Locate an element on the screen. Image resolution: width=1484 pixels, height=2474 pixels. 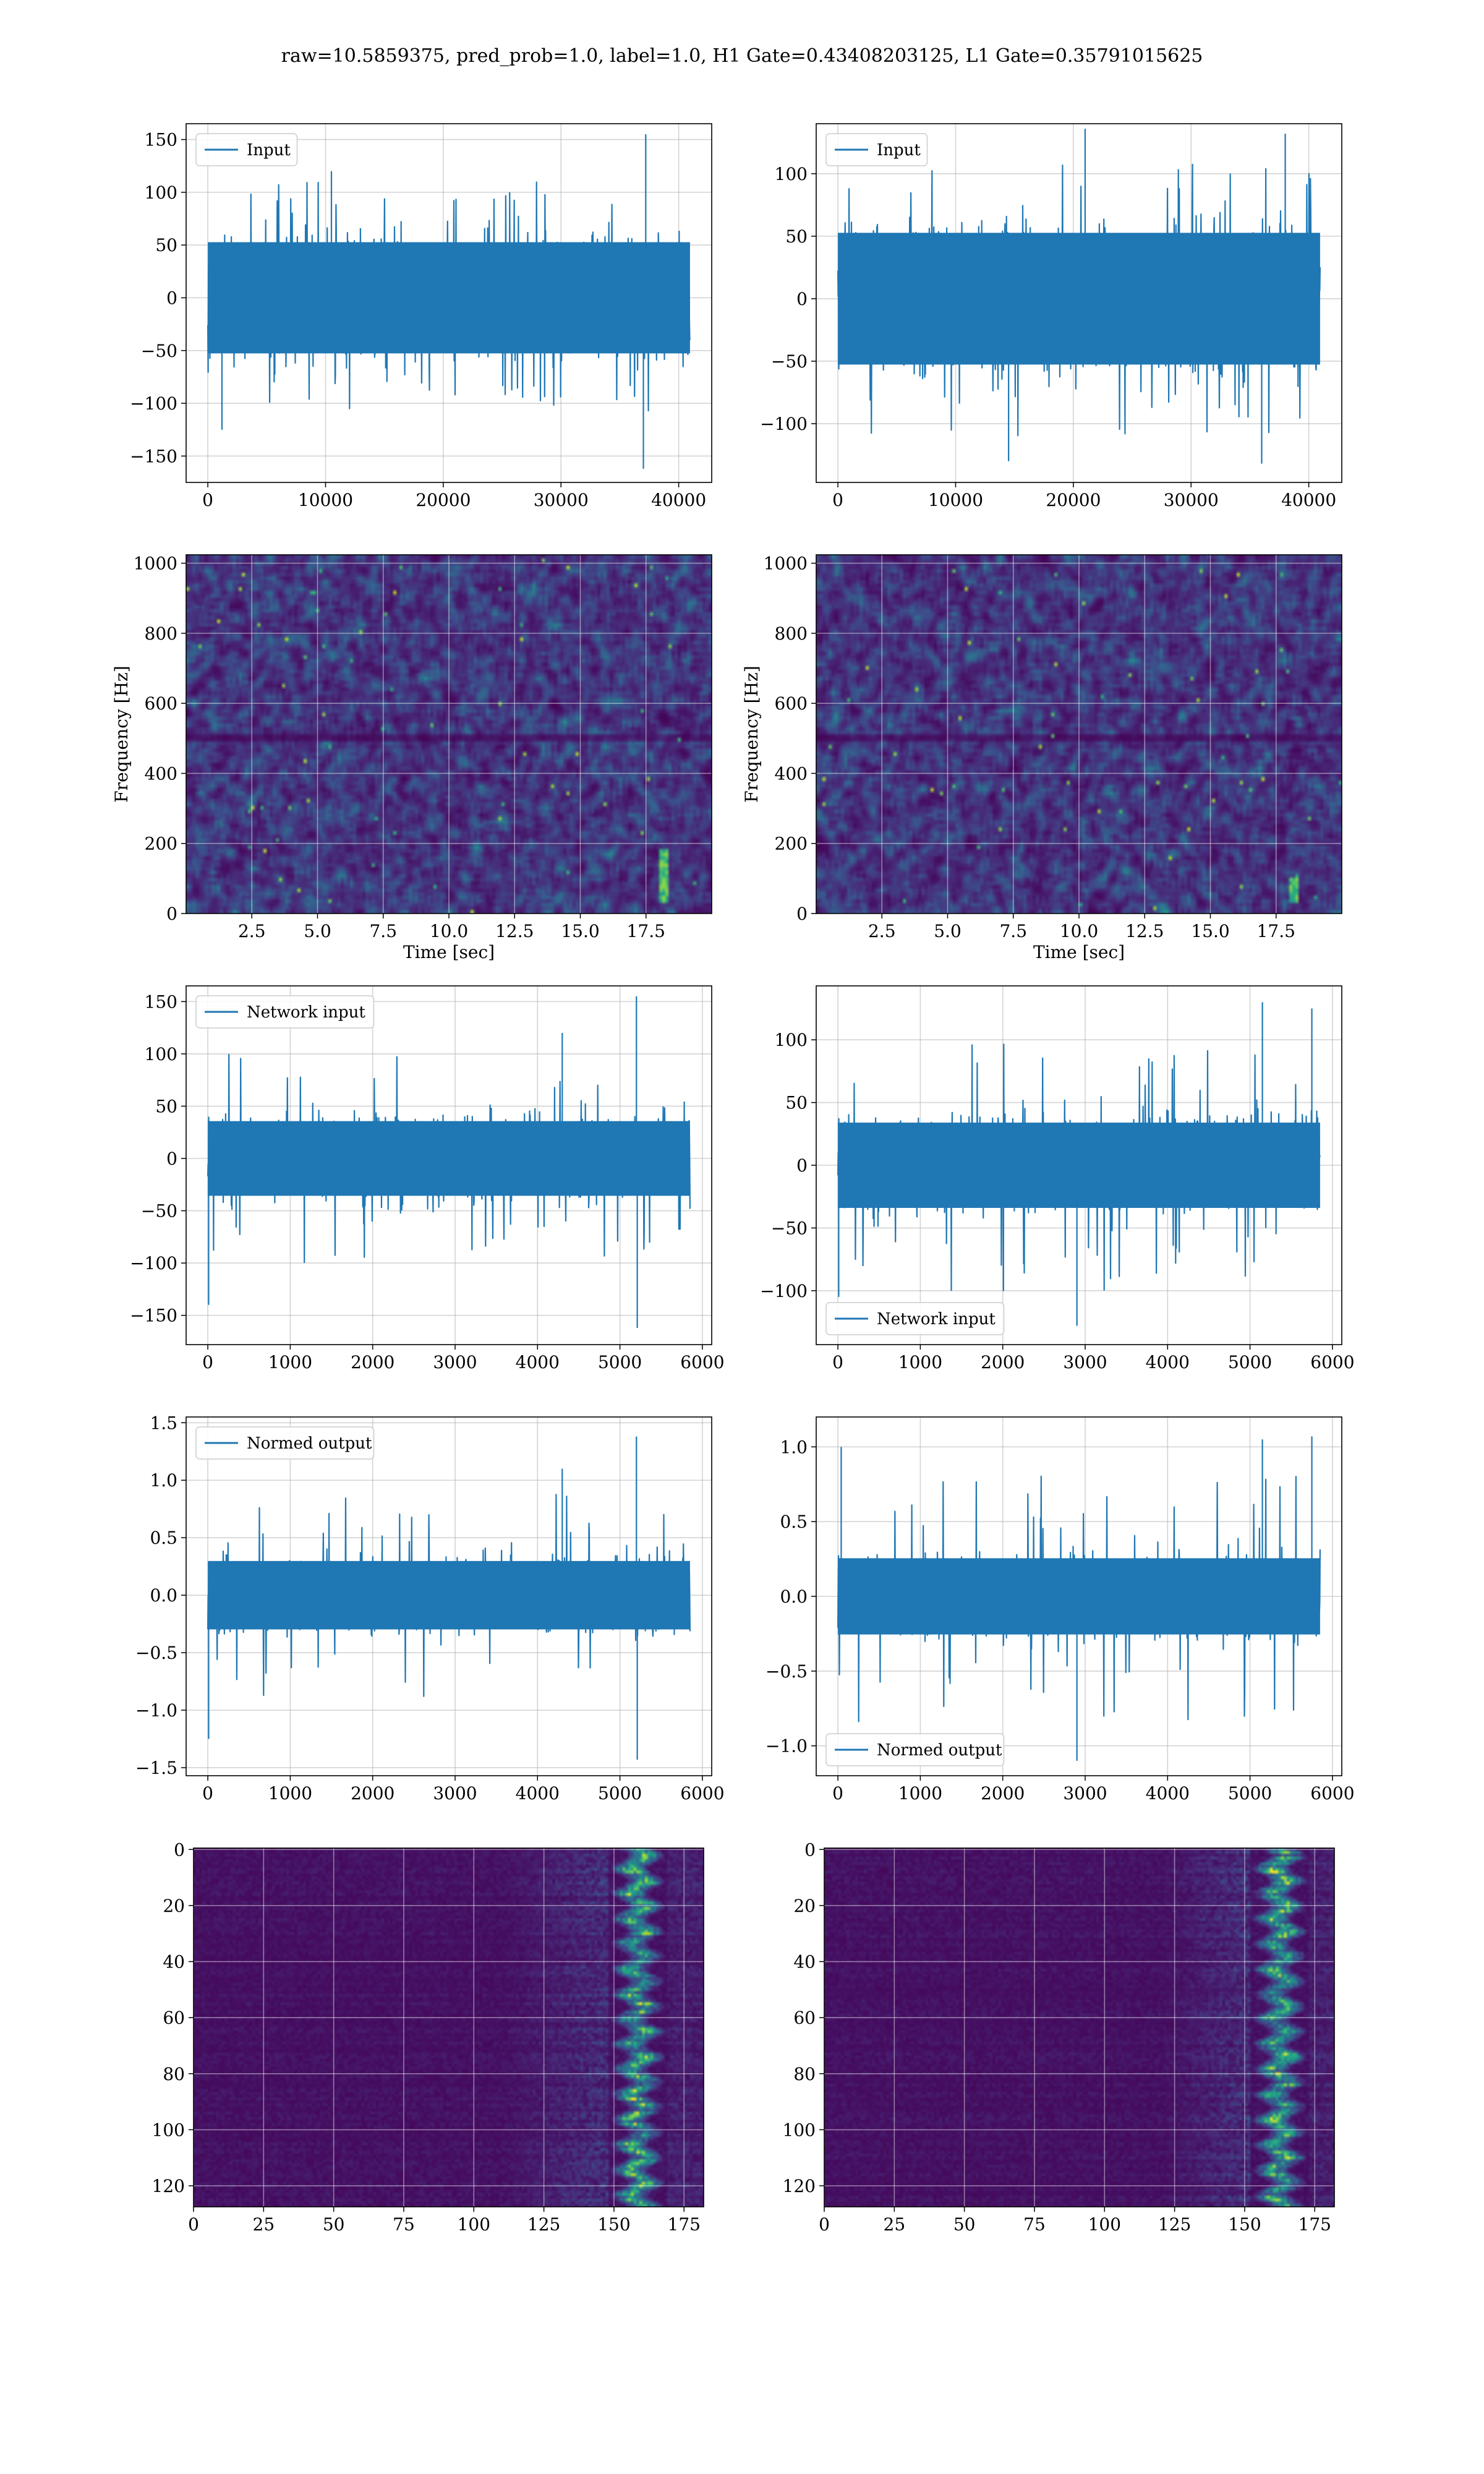
x-tick-label: 5.0 is located at coordinates (317, 931).